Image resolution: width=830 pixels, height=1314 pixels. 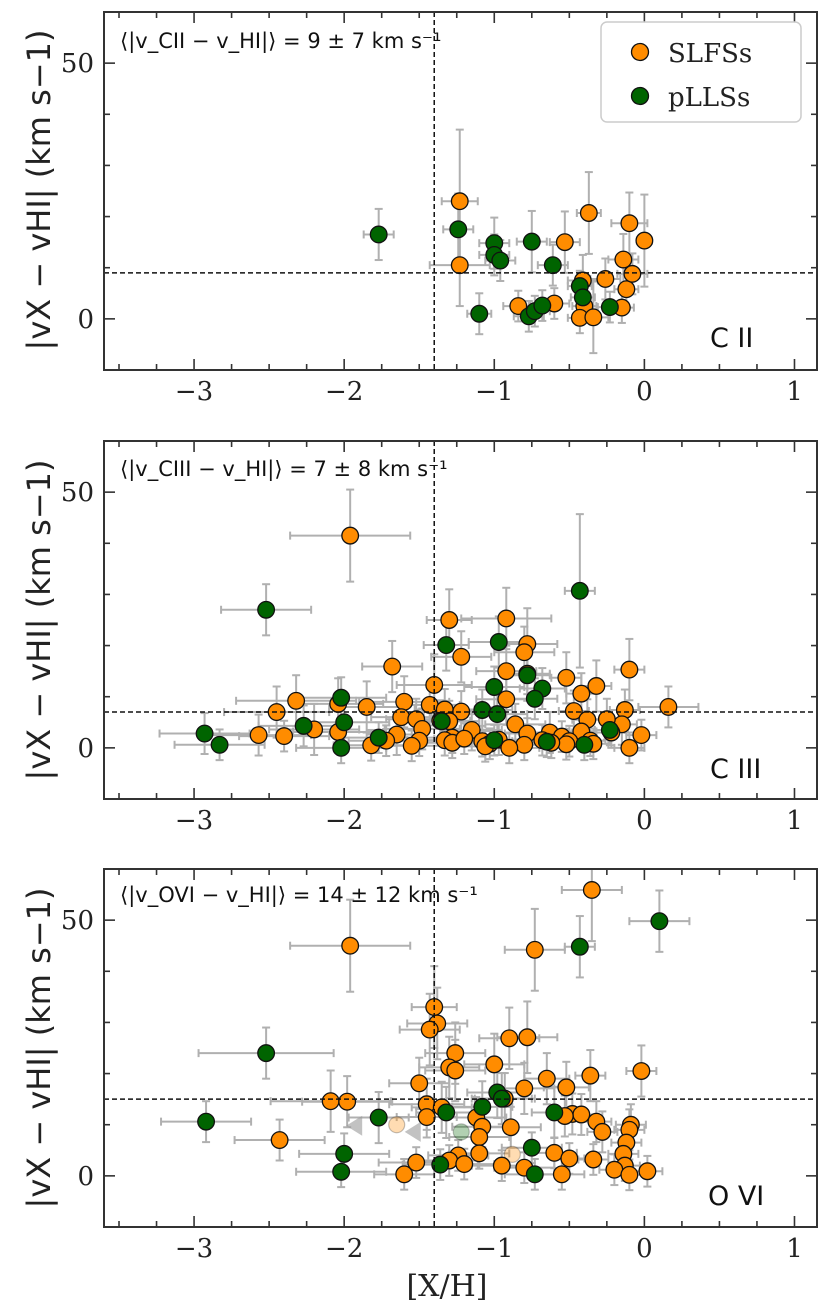 What do you see at coordinates (194, 1249) in the screenshot?
I see `x-tick-label: −3` at bounding box center [194, 1249].